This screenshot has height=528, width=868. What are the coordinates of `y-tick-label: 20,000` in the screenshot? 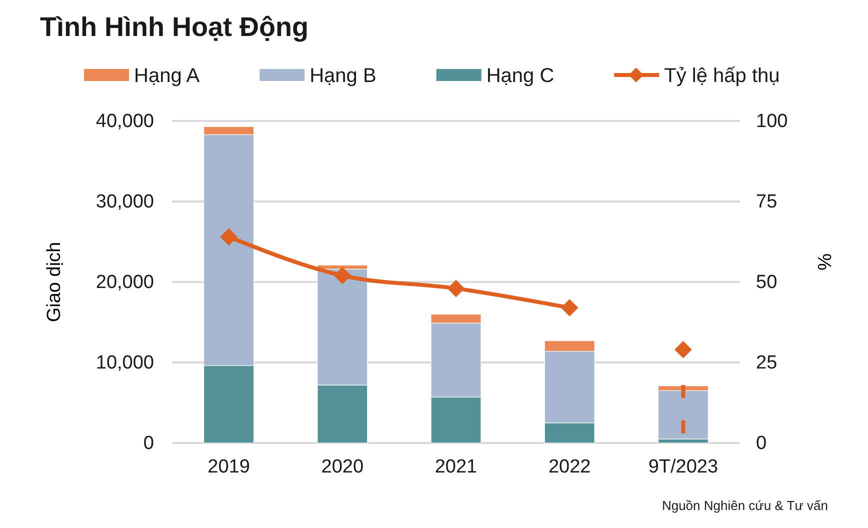 It's located at (125, 283).